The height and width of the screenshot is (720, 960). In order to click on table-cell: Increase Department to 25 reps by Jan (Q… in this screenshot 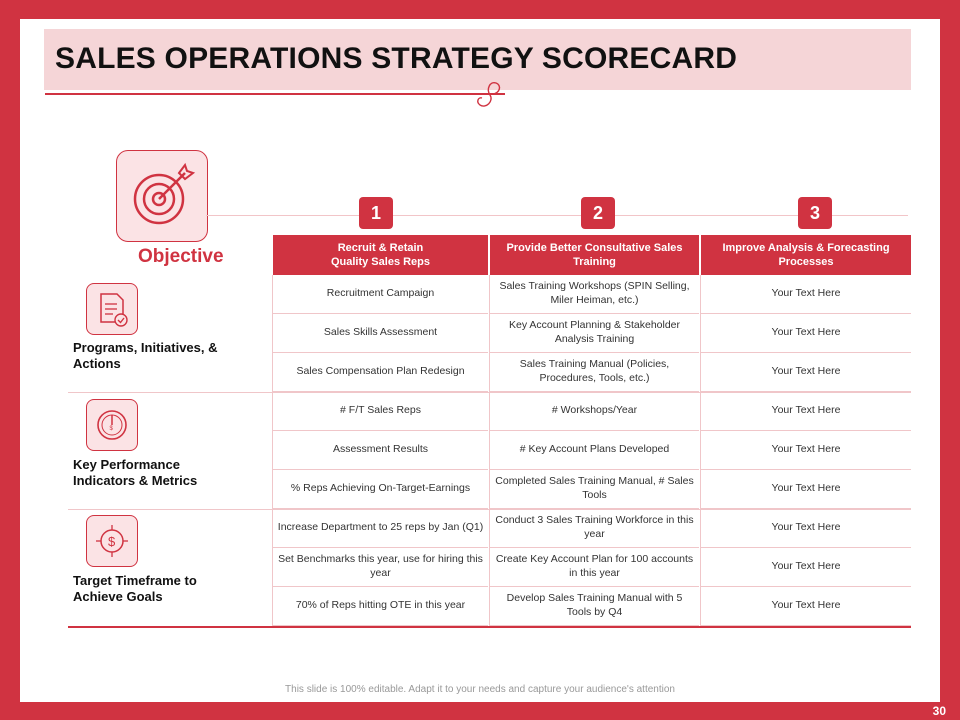, I will do `click(380, 528)`.